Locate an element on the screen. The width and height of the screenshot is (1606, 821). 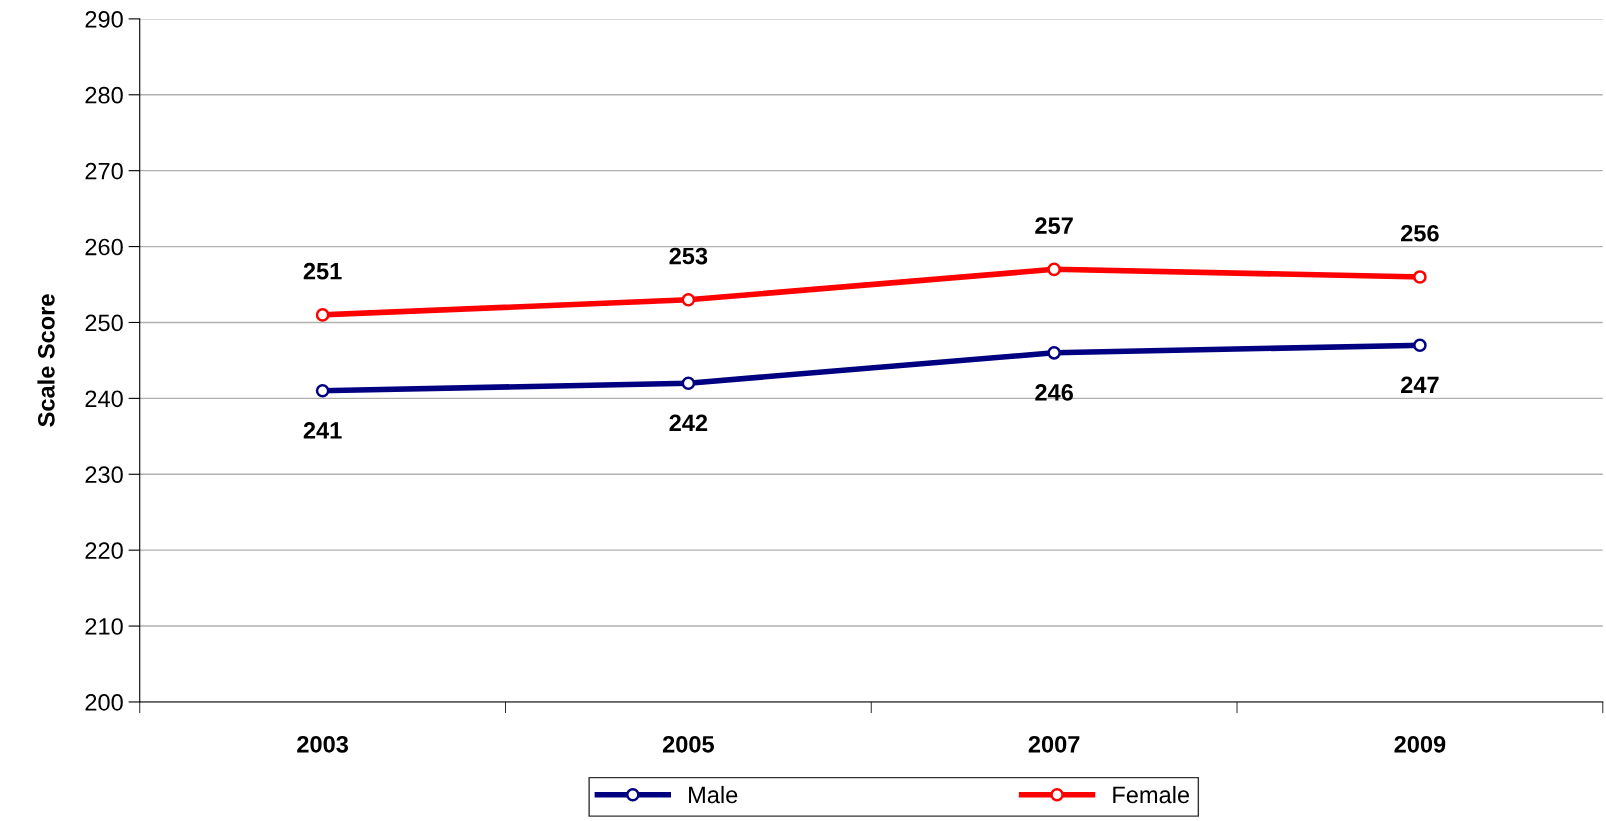
y-tick-label: 220 is located at coordinates (104, 550).